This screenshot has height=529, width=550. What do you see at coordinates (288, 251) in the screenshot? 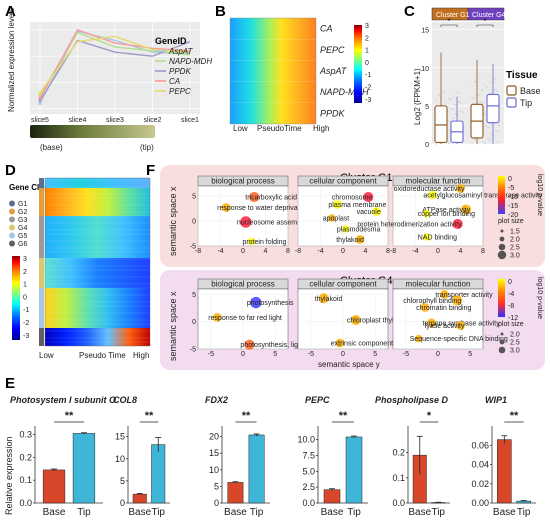
I see `panel-f-xtick: 8` at bounding box center [288, 251].